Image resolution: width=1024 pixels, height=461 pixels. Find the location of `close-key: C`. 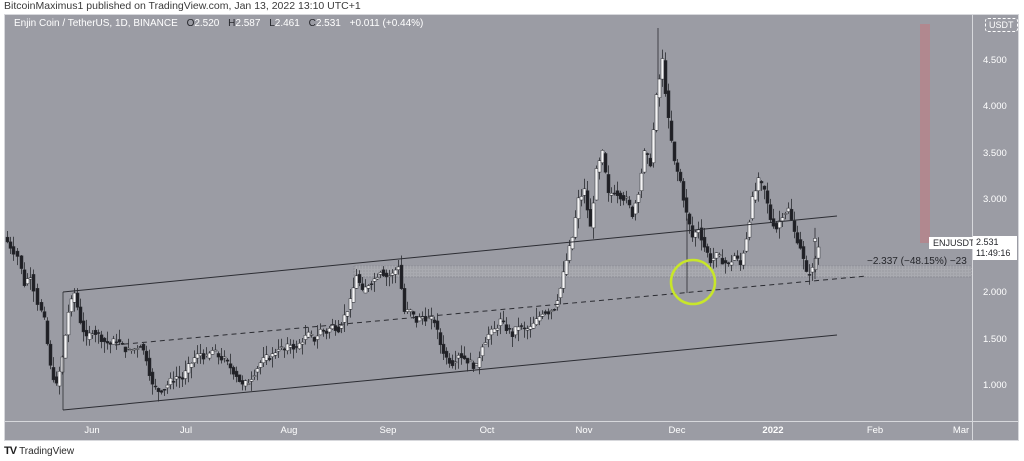

close-key: C is located at coordinates (312, 23).